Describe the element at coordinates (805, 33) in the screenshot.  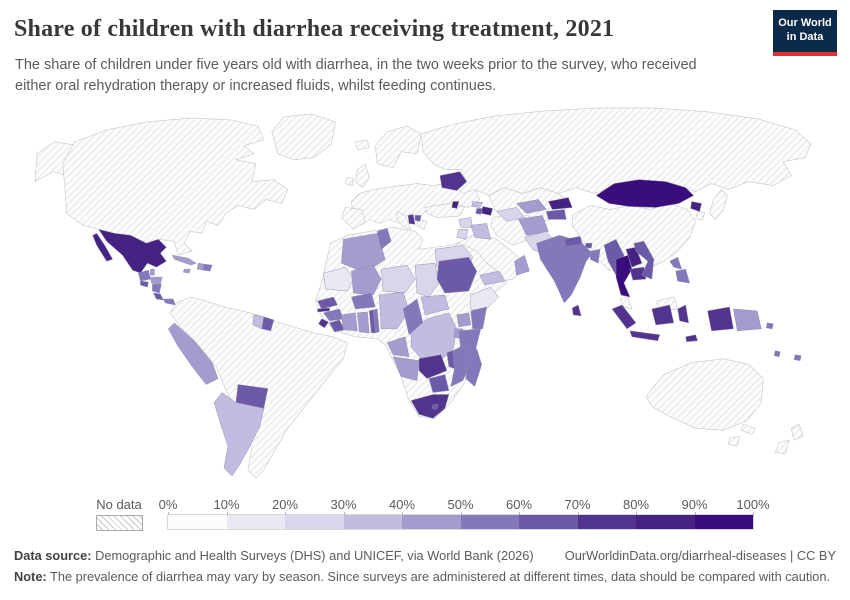
I see `owid-logo: Our World in Data` at that location.